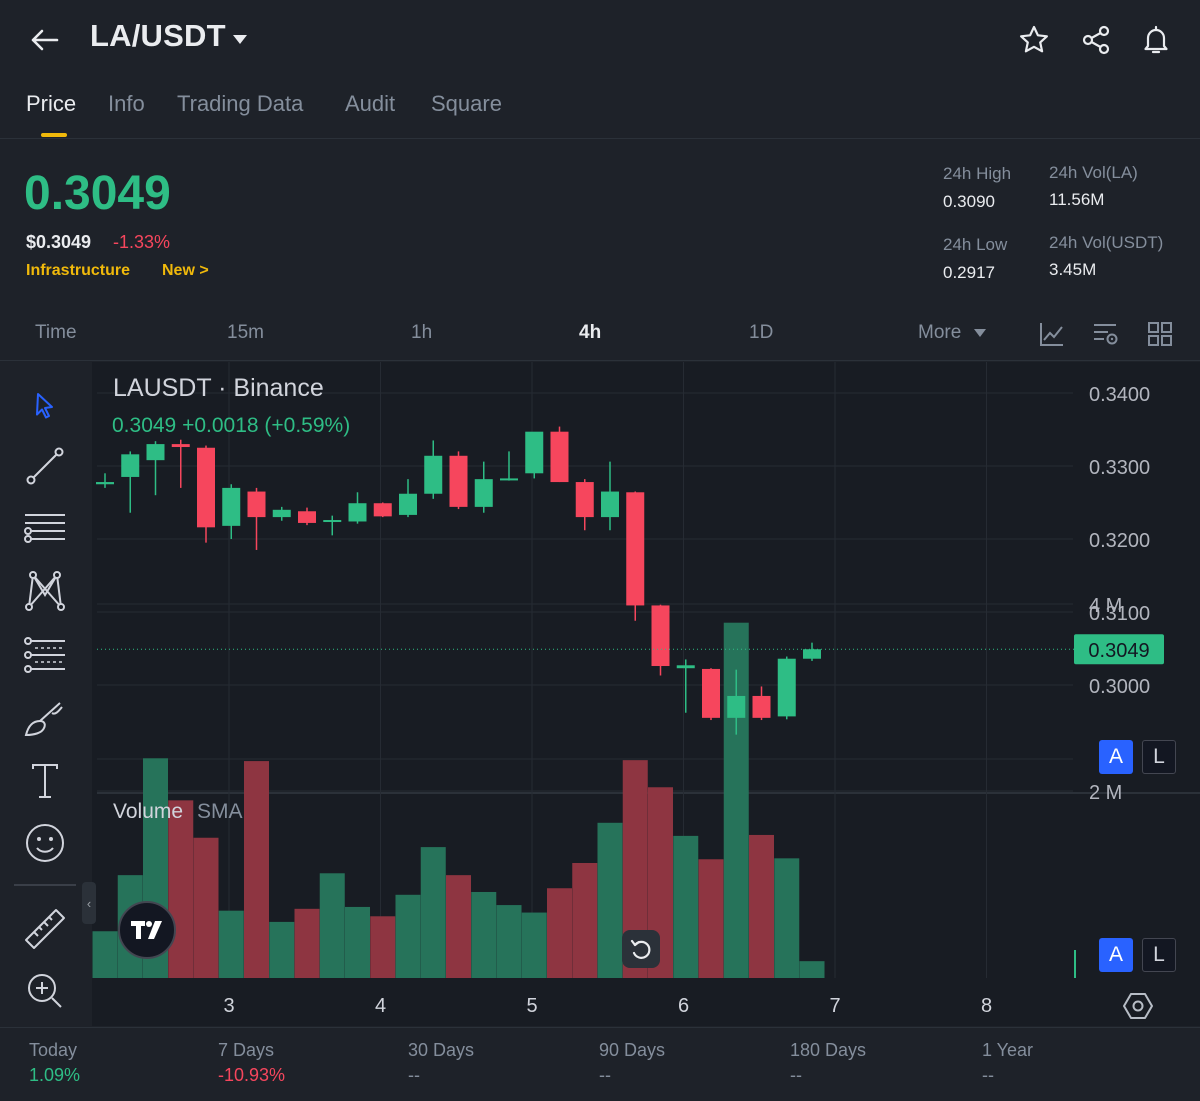 The image size is (1200, 1101). What do you see at coordinates (600, 1064) in the screenshot?
I see `performance-bar` at bounding box center [600, 1064].